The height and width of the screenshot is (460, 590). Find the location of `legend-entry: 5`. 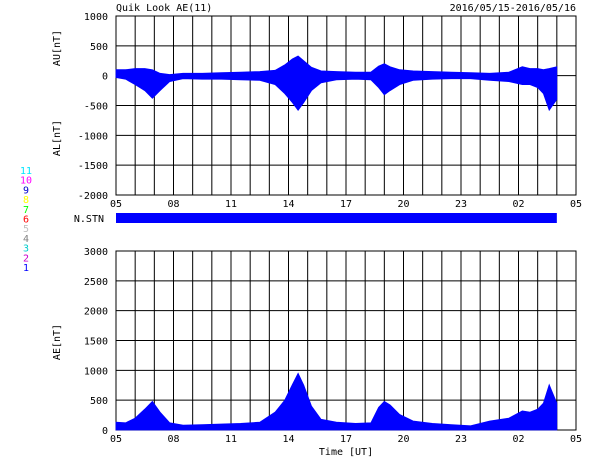

legend-entry: 5 is located at coordinates (26, 229).